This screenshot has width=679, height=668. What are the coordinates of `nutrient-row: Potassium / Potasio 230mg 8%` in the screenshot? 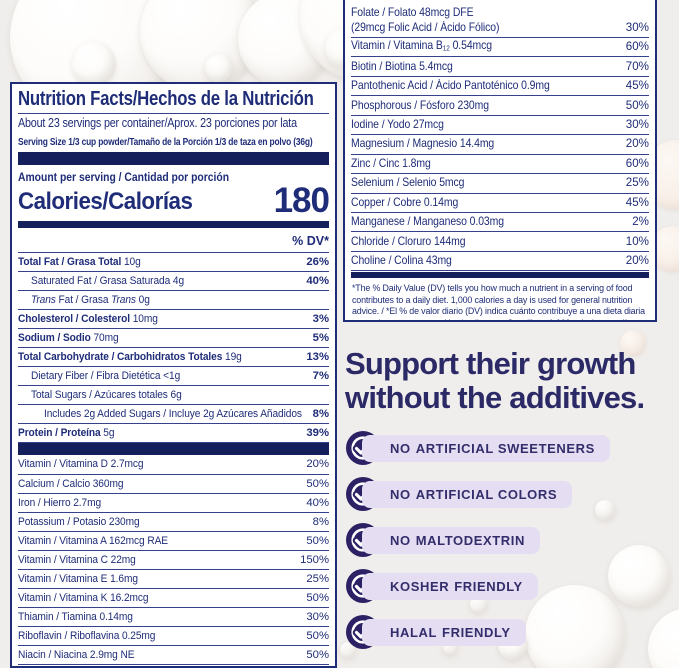 It's located at (173, 522).